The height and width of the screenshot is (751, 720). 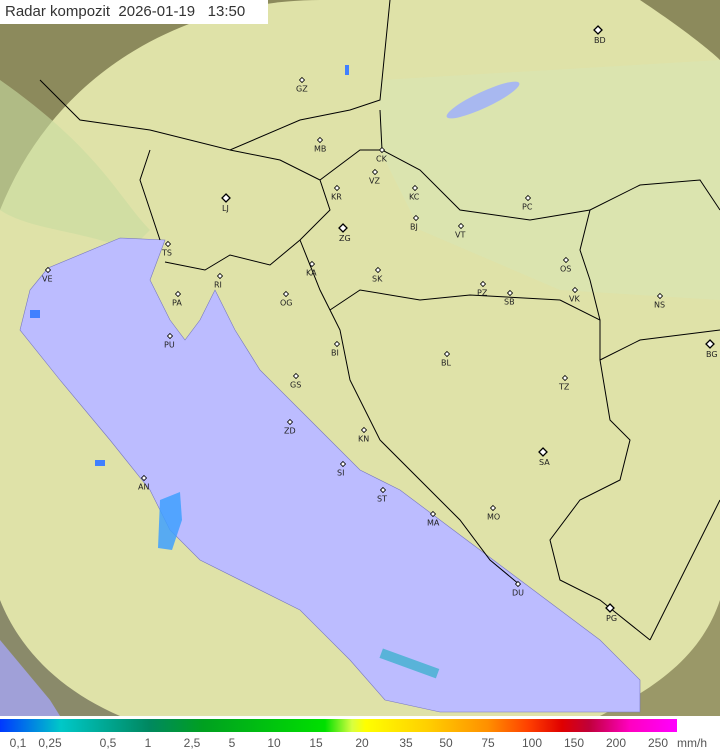 I want to click on city-label: RI, so click(x=218, y=285).